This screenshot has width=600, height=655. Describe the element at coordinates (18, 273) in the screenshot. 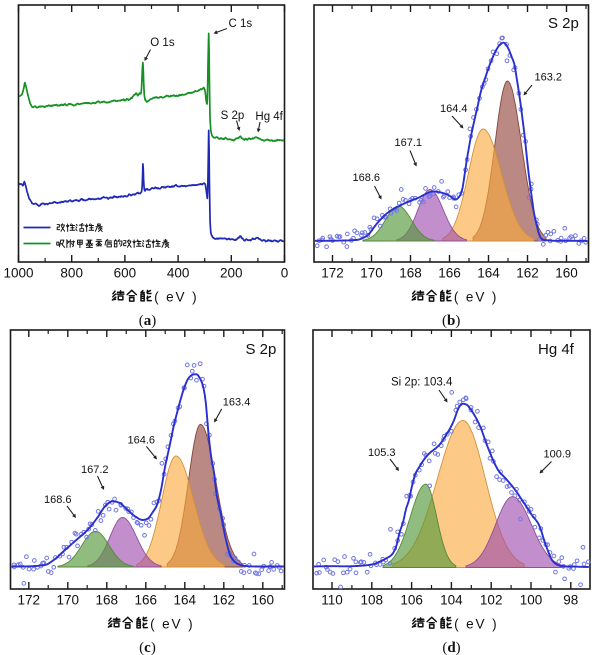

I see `svg-text: 1000` at that location.